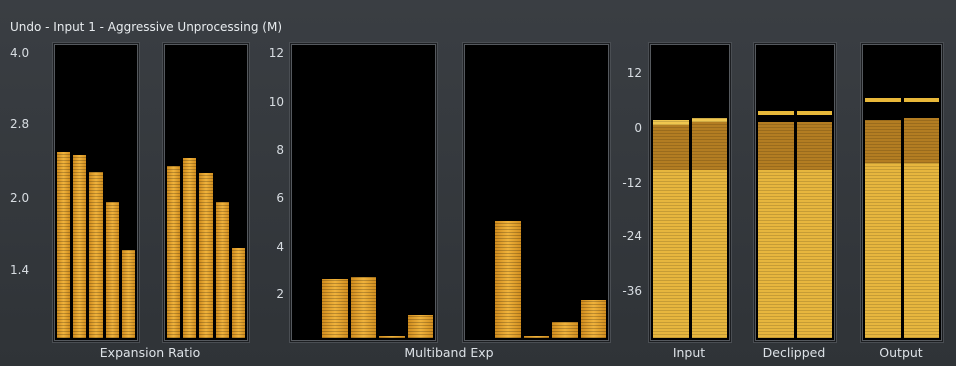  Describe the element at coordinates (794, 352) in the screenshot. I see `declipped-label: Declipped` at that location.